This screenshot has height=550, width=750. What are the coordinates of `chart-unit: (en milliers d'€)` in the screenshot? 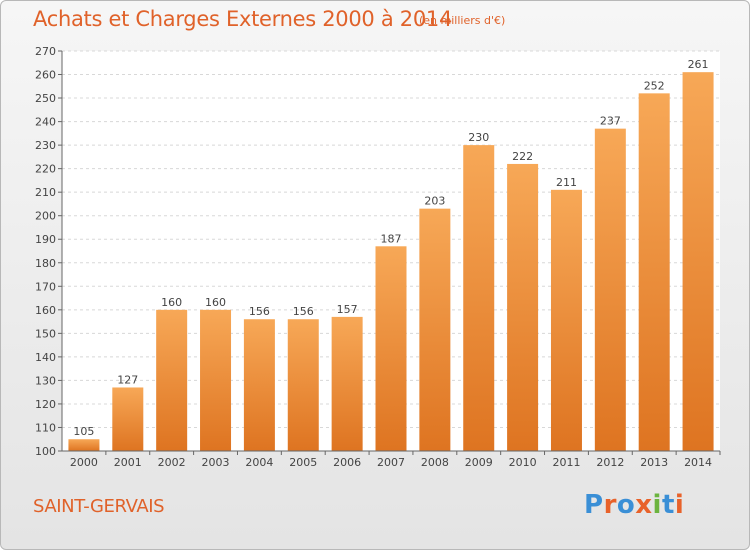 It's located at (462, 20).